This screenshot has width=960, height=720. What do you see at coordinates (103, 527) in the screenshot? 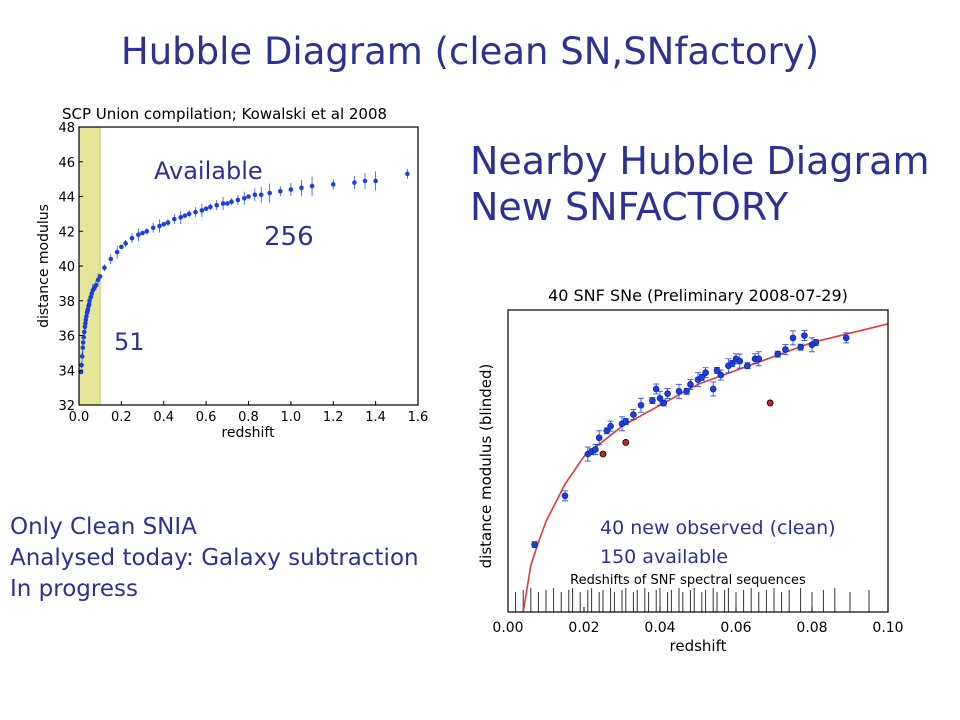
I see `status-line-clean: Only Clean SNIA` at bounding box center [103, 527].